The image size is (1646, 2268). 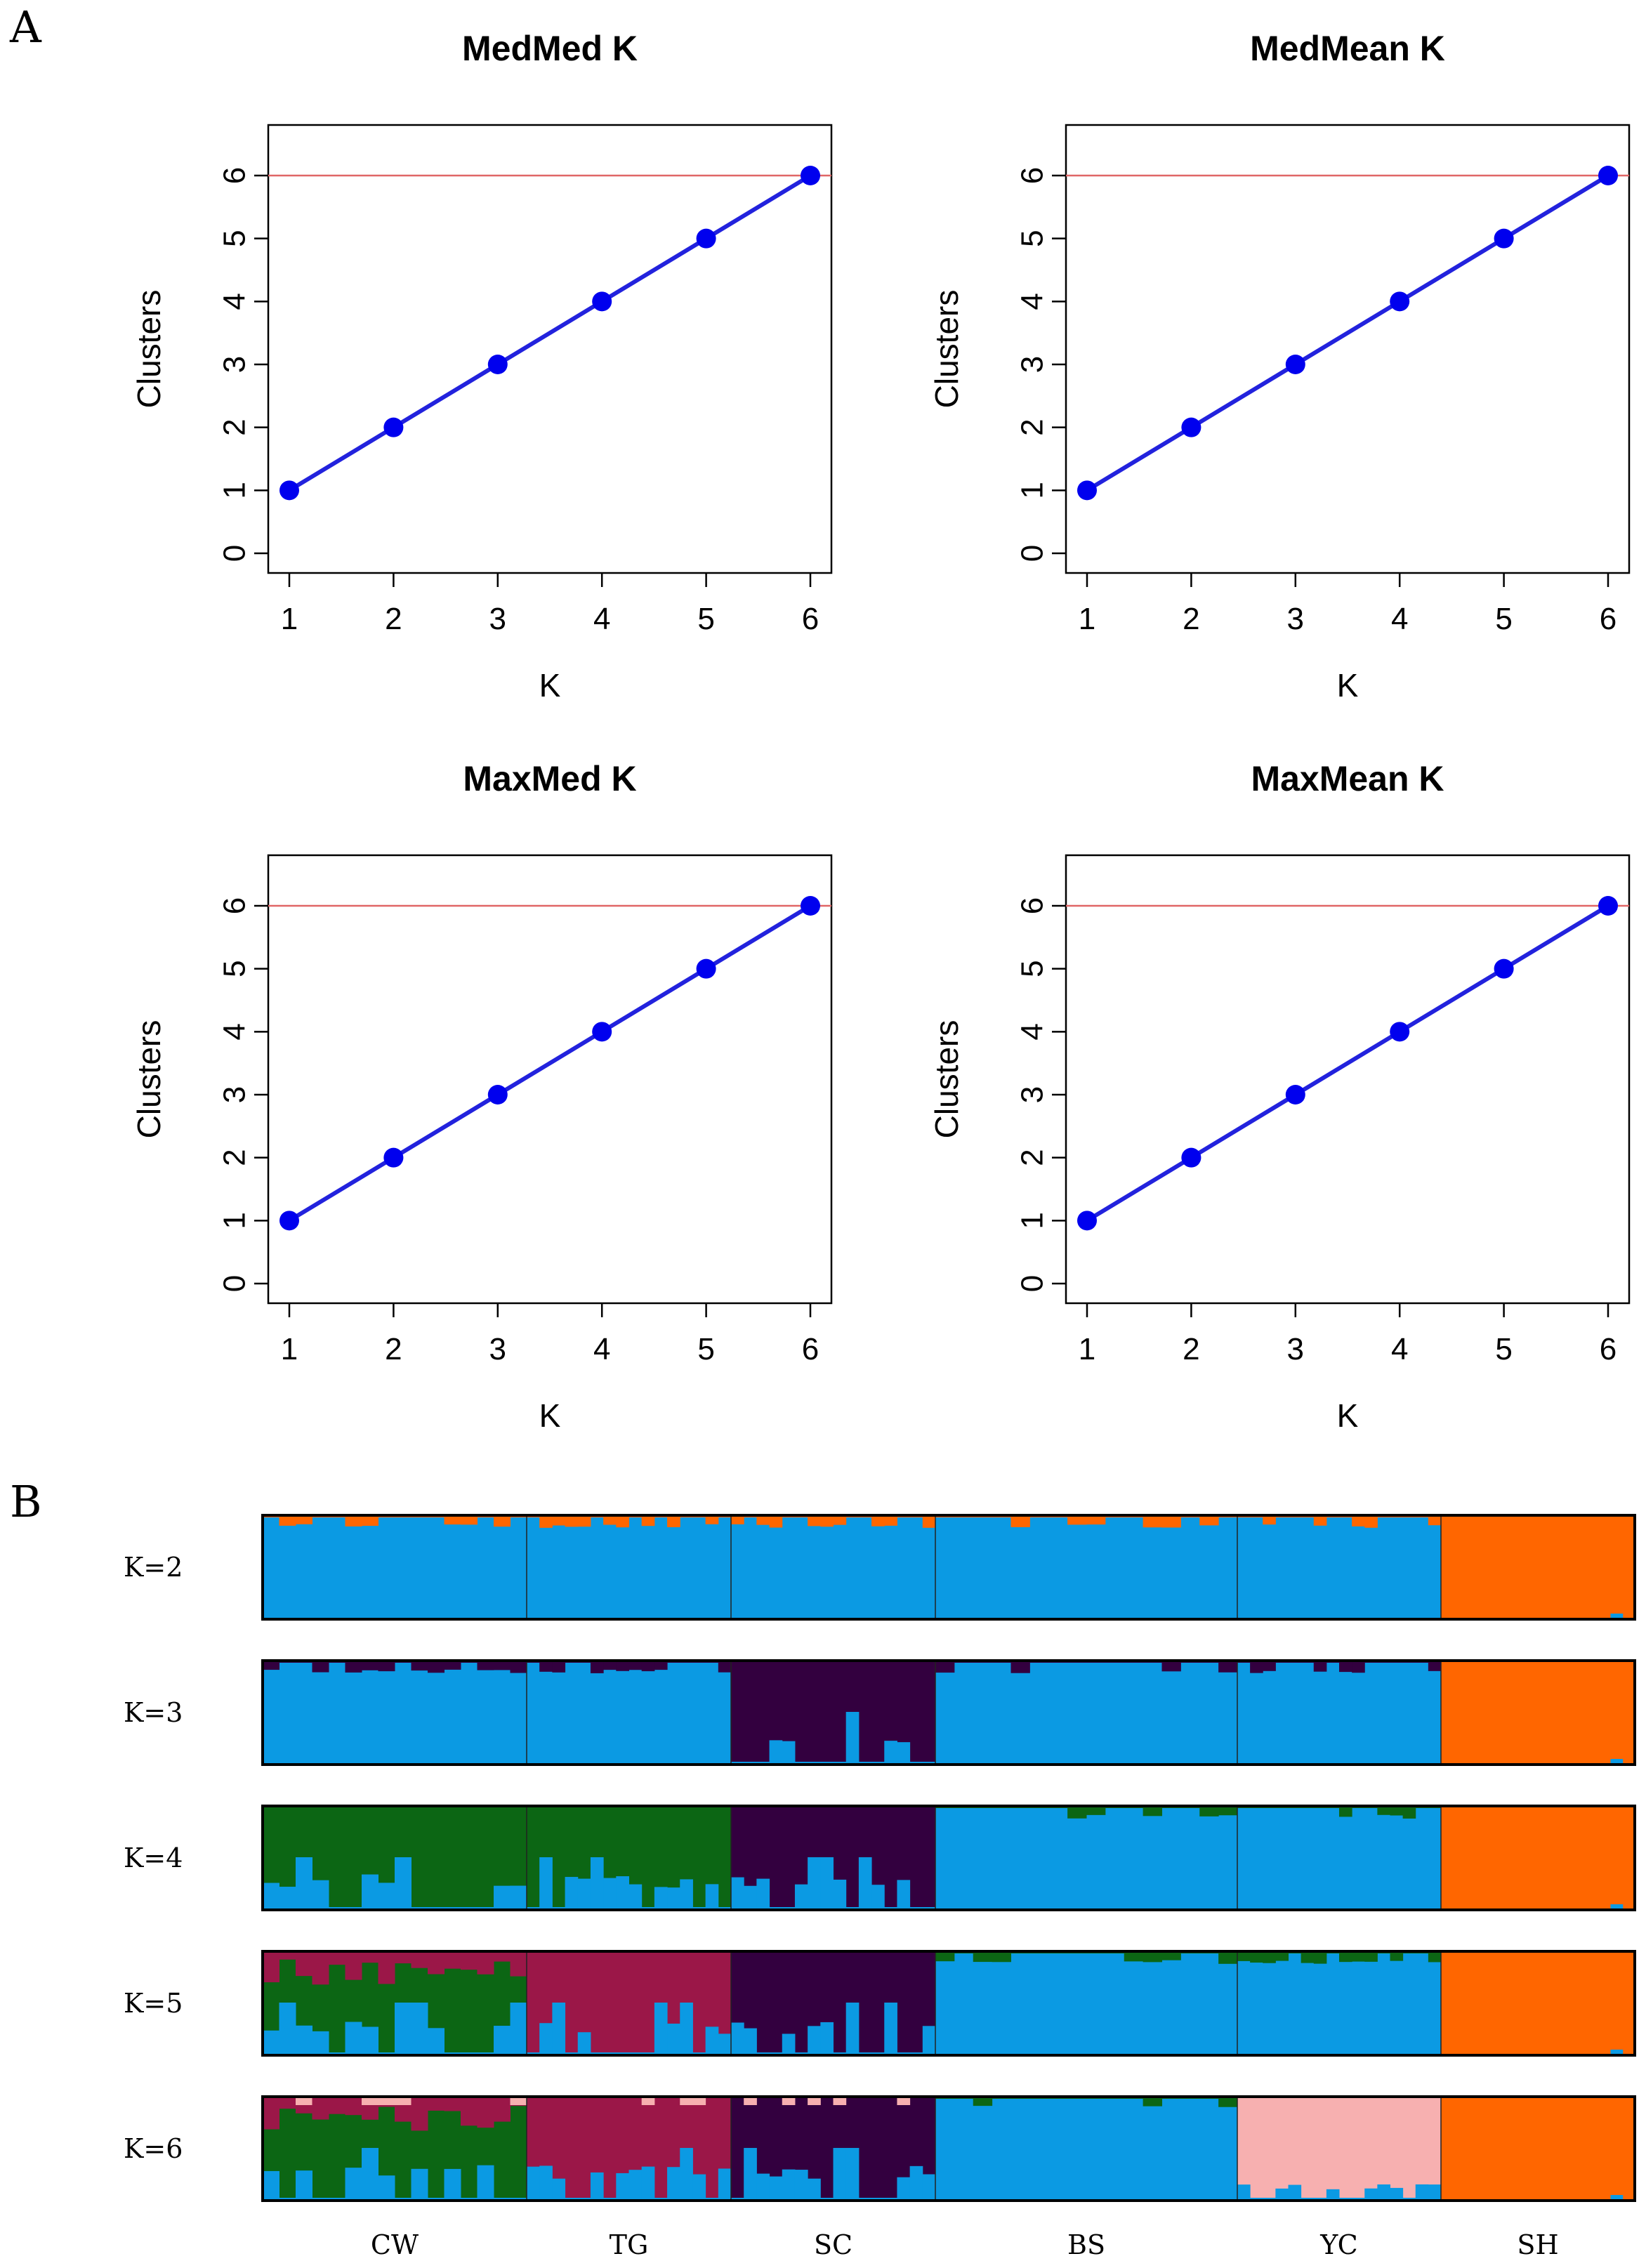 What do you see at coordinates (1032, 365) in the screenshot?
I see `y-tick-label: 3` at bounding box center [1032, 365].